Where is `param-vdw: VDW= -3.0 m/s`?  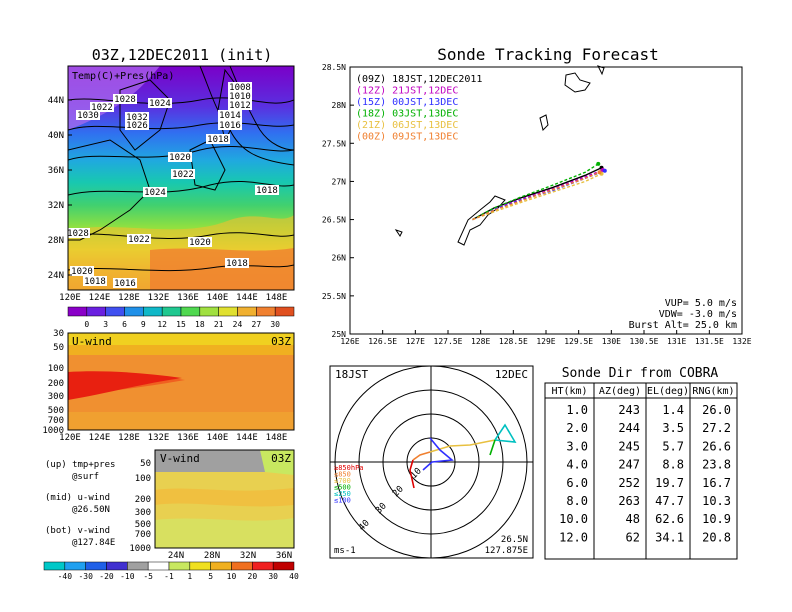
param-vdw: VDW= -3.0 m/s is located at coordinates (698, 314).